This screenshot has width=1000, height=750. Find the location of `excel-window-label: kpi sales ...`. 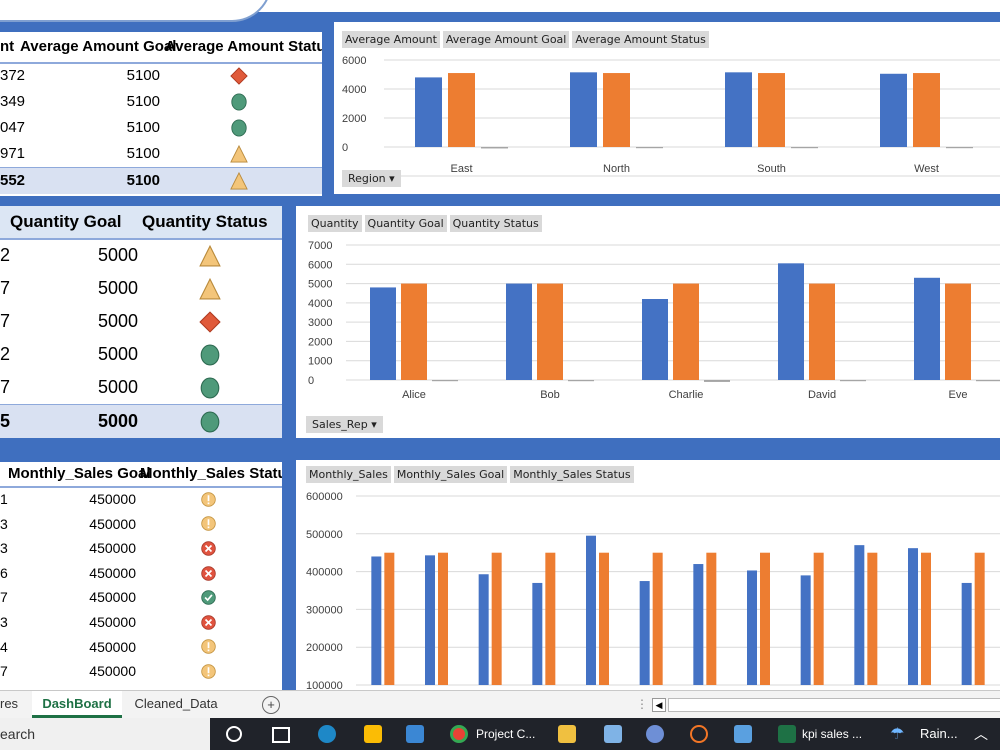

excel-window-label: kpi sales ... is located at coordinates (832, 734).